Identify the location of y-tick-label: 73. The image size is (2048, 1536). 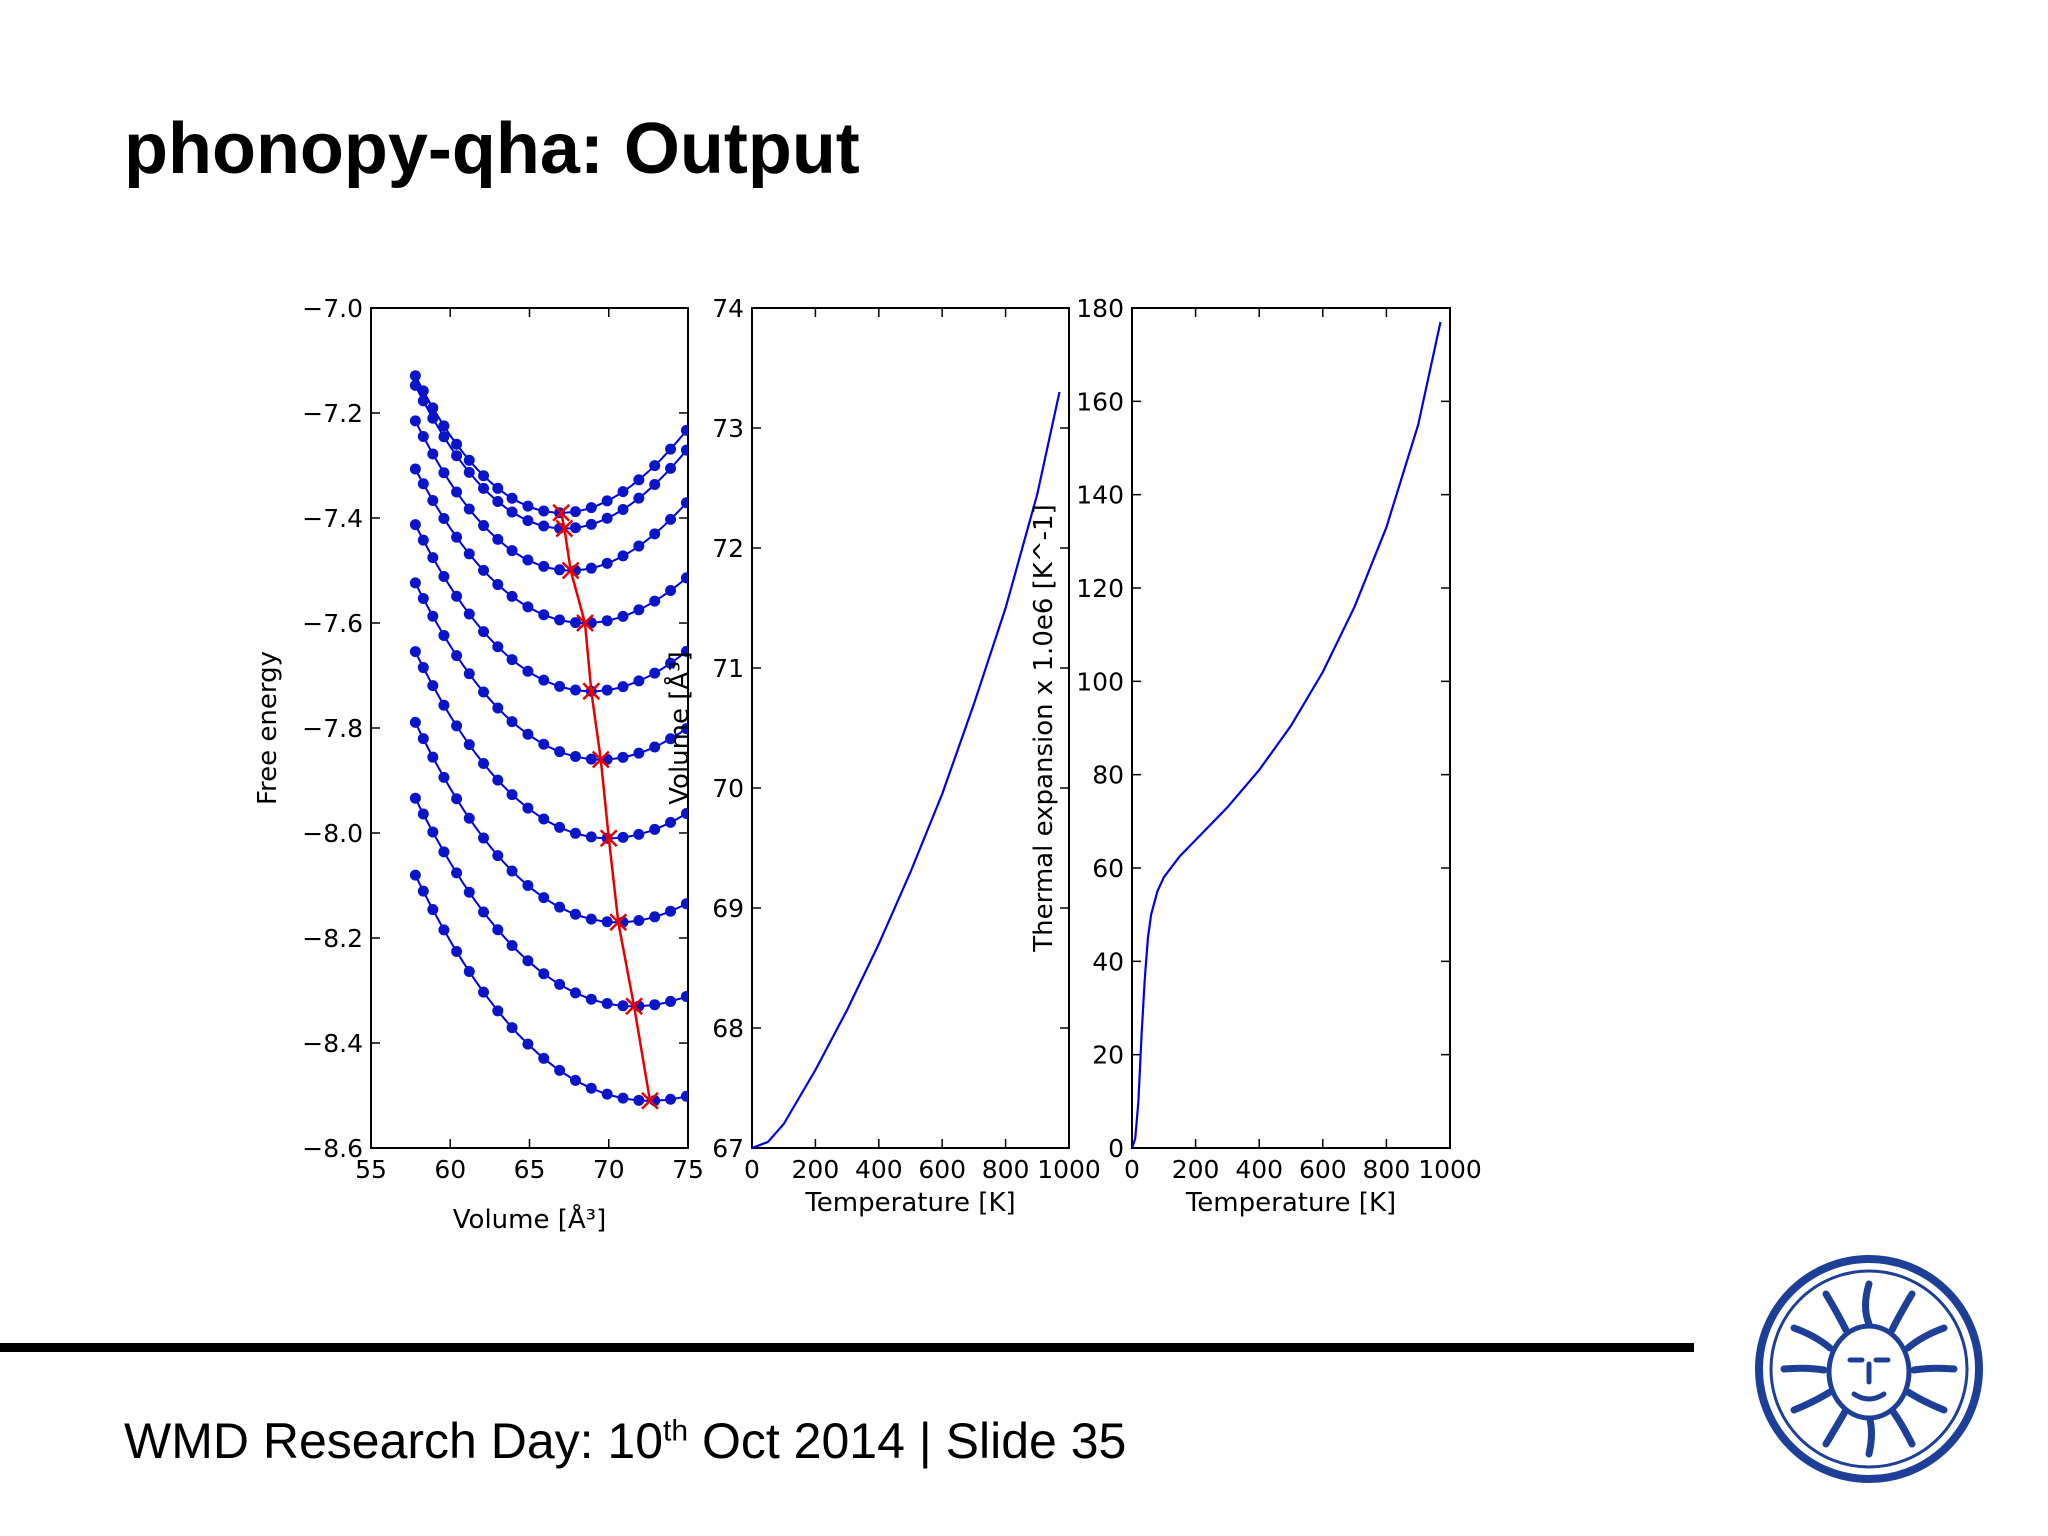
(728, 428).